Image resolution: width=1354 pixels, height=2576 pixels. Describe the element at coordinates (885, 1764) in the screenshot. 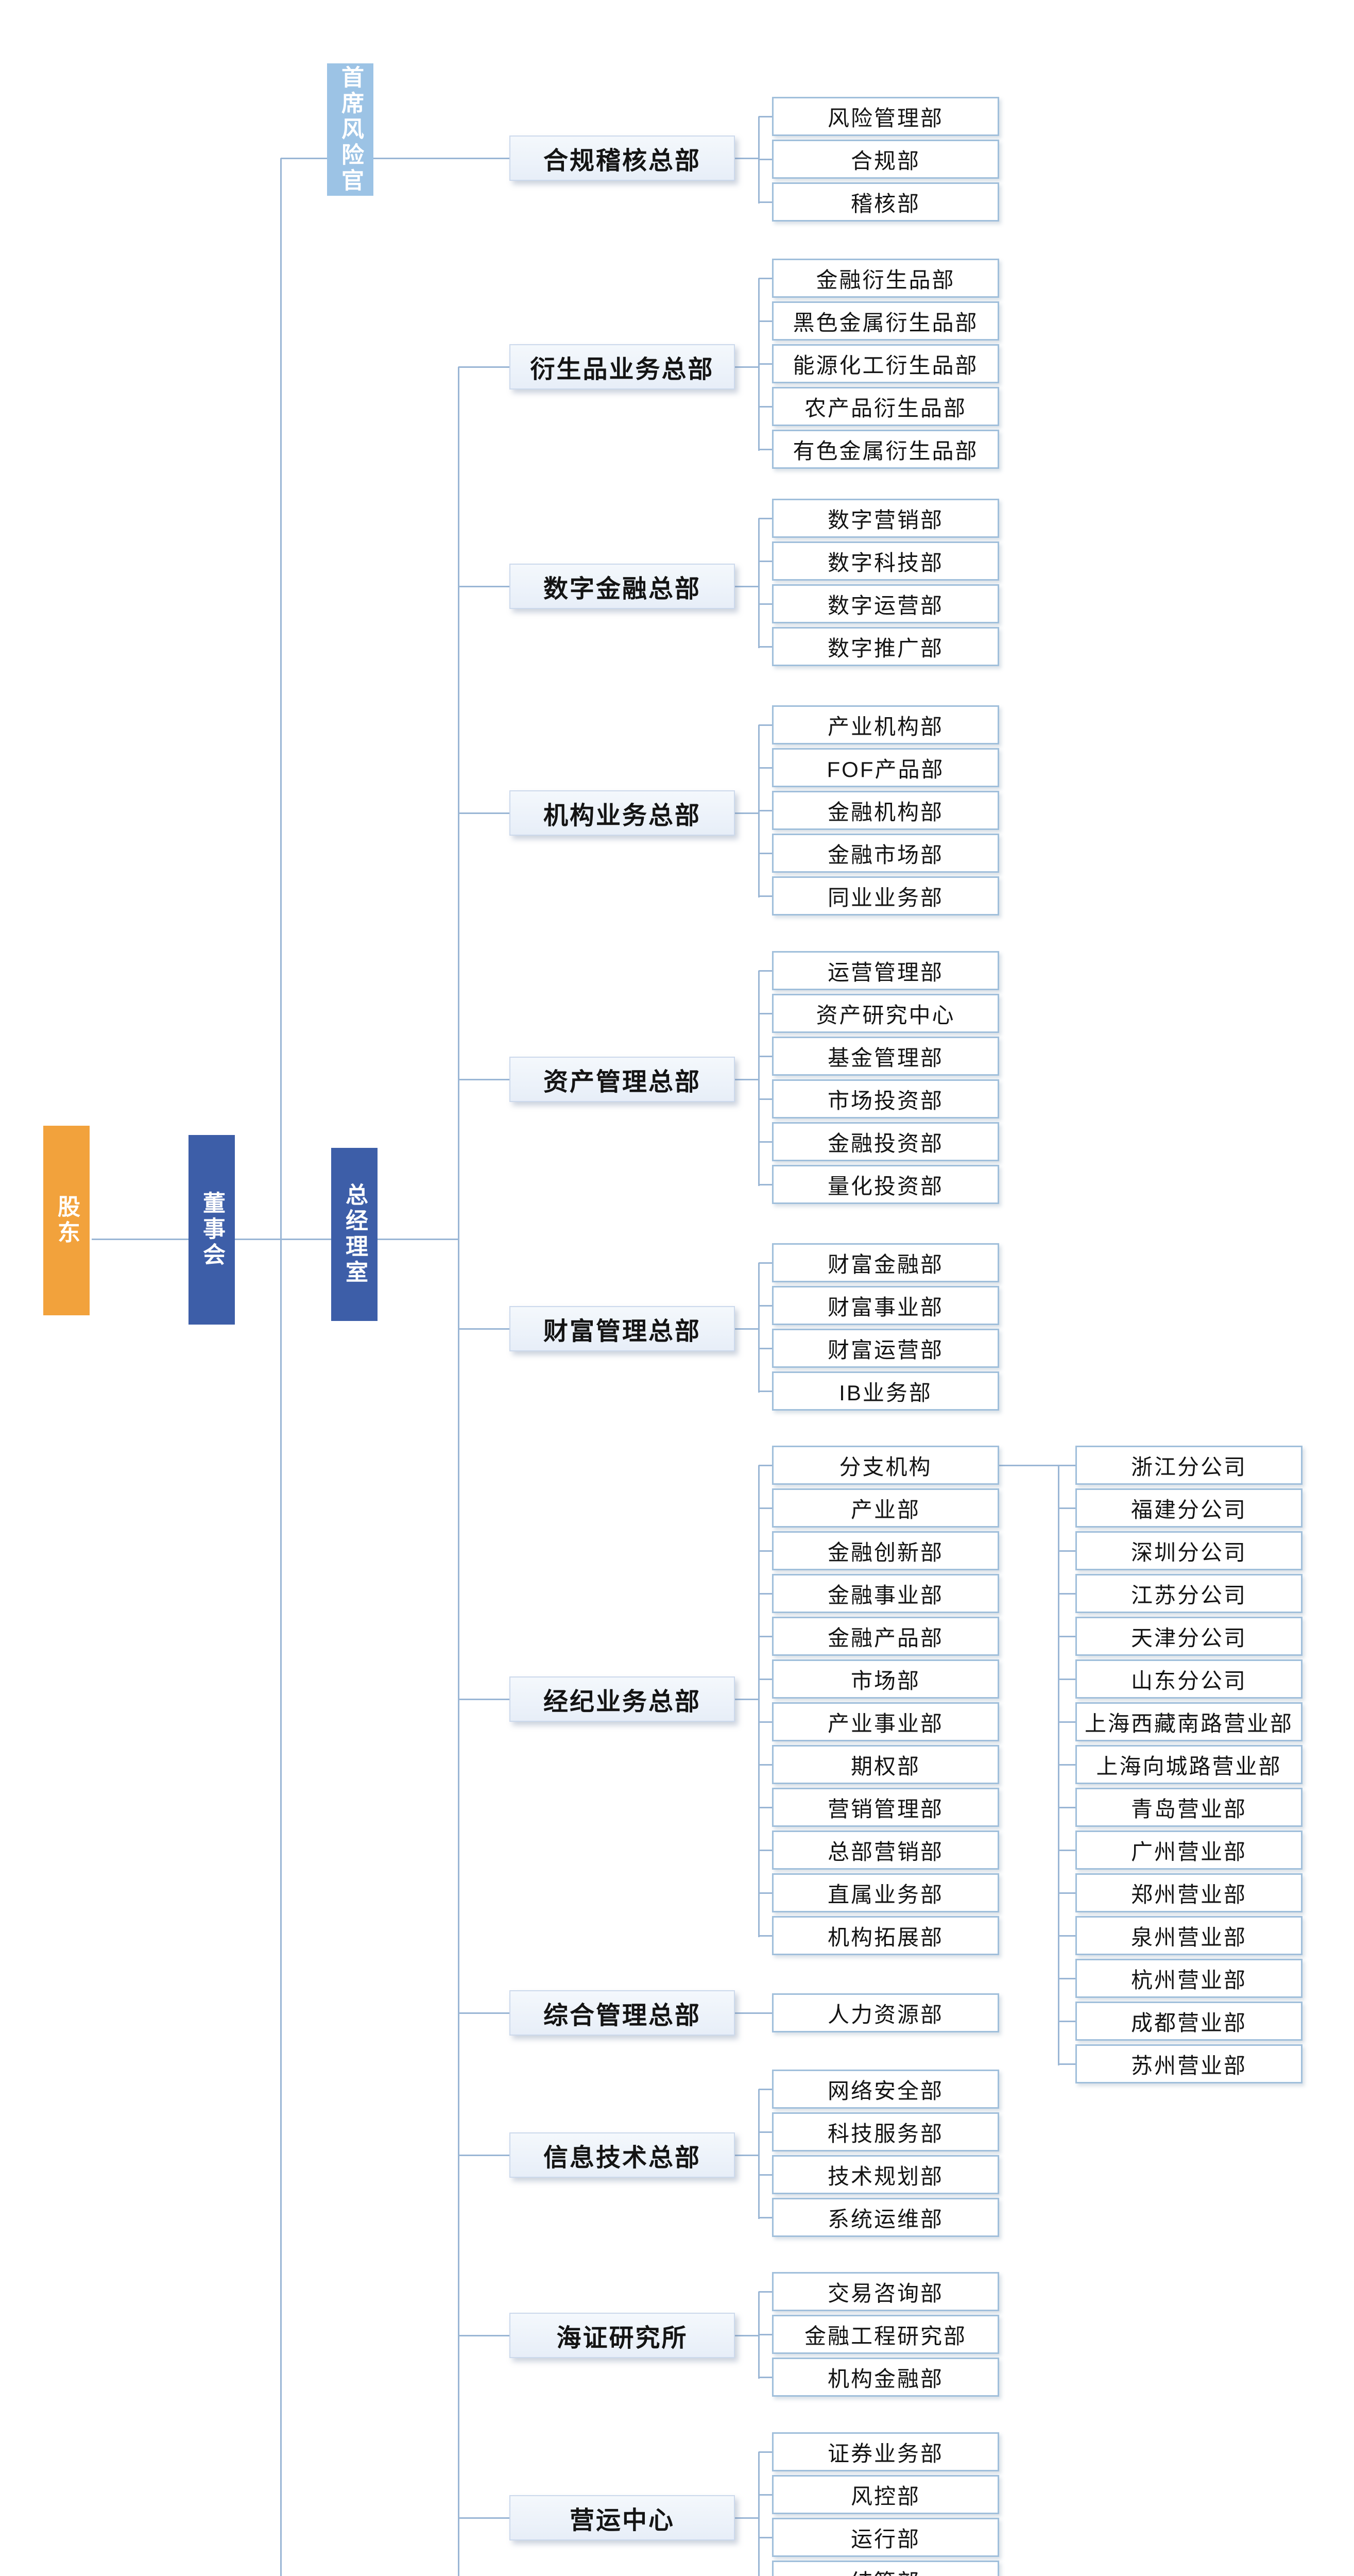

I see `dept-box: 期权部` at that location.